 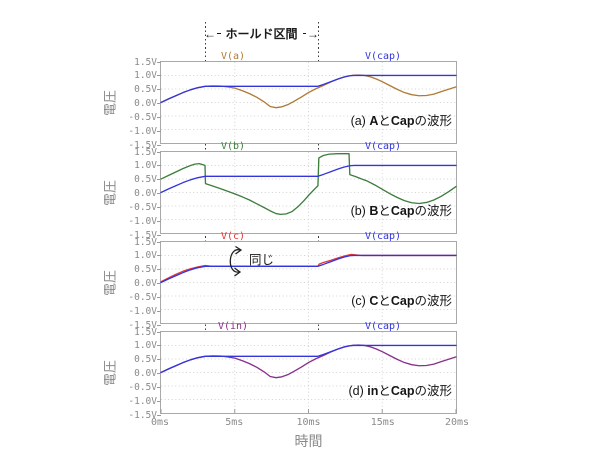 What do you see at coordinates (401, 121) in the screenshot?
I see `panel-caption-a: (a) AとCapの波形` at bounding box center [401, 121].